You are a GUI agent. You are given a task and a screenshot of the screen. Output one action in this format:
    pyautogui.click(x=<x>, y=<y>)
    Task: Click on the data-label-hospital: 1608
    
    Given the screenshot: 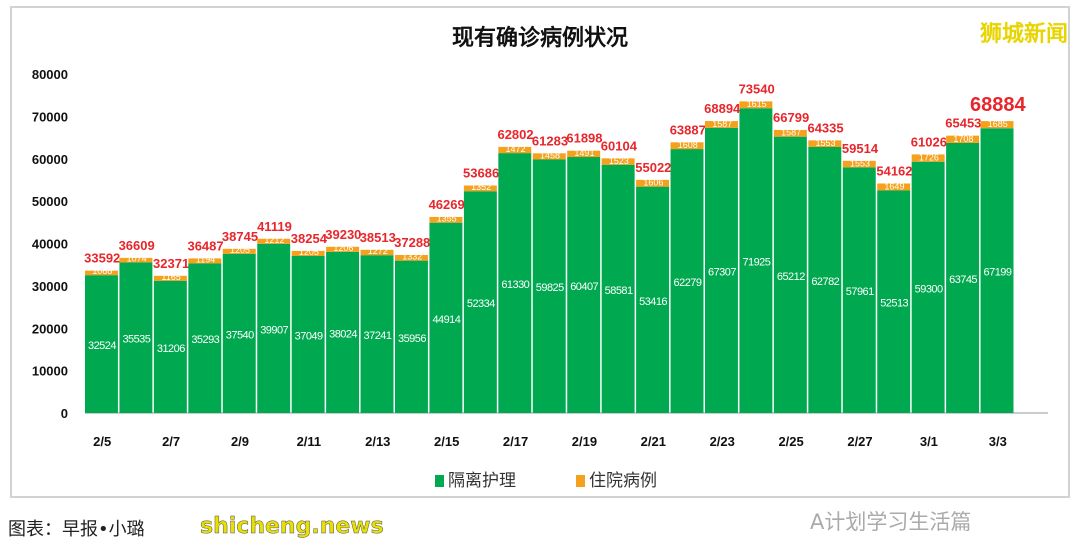 What is the action you would take?
    pyautogui.click(x=688, y=145)
    